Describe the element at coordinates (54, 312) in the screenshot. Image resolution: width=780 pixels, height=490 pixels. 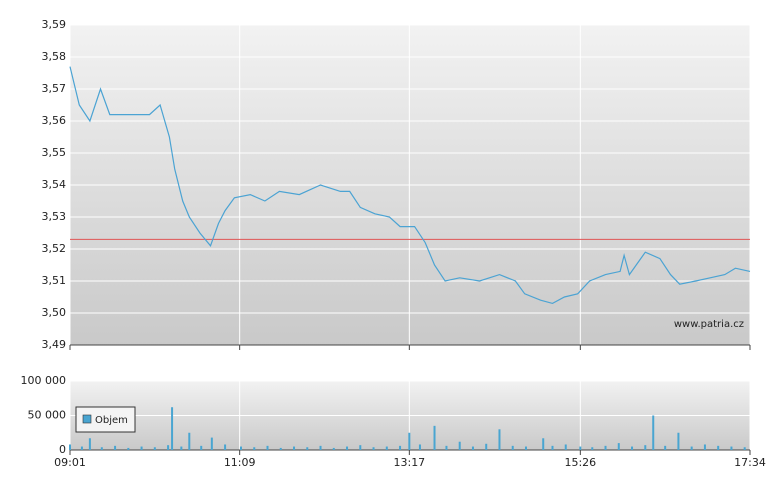
I see `y-tick-label: 3,50` at that location.